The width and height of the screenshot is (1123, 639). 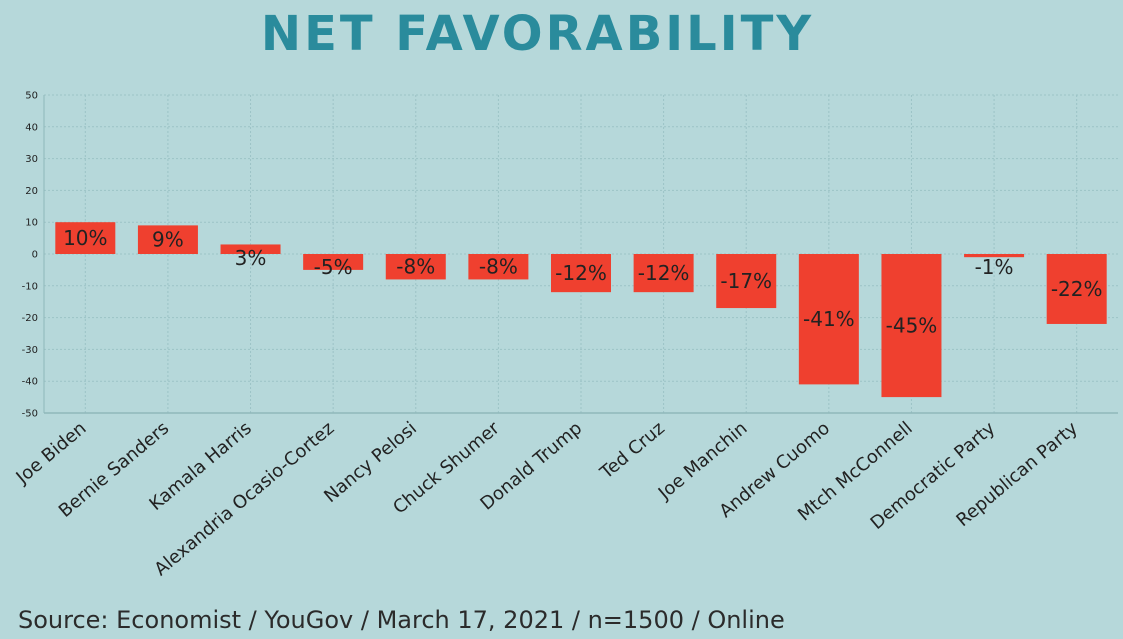 I want to click on data-label: -17%, so click(x=746, y=281).